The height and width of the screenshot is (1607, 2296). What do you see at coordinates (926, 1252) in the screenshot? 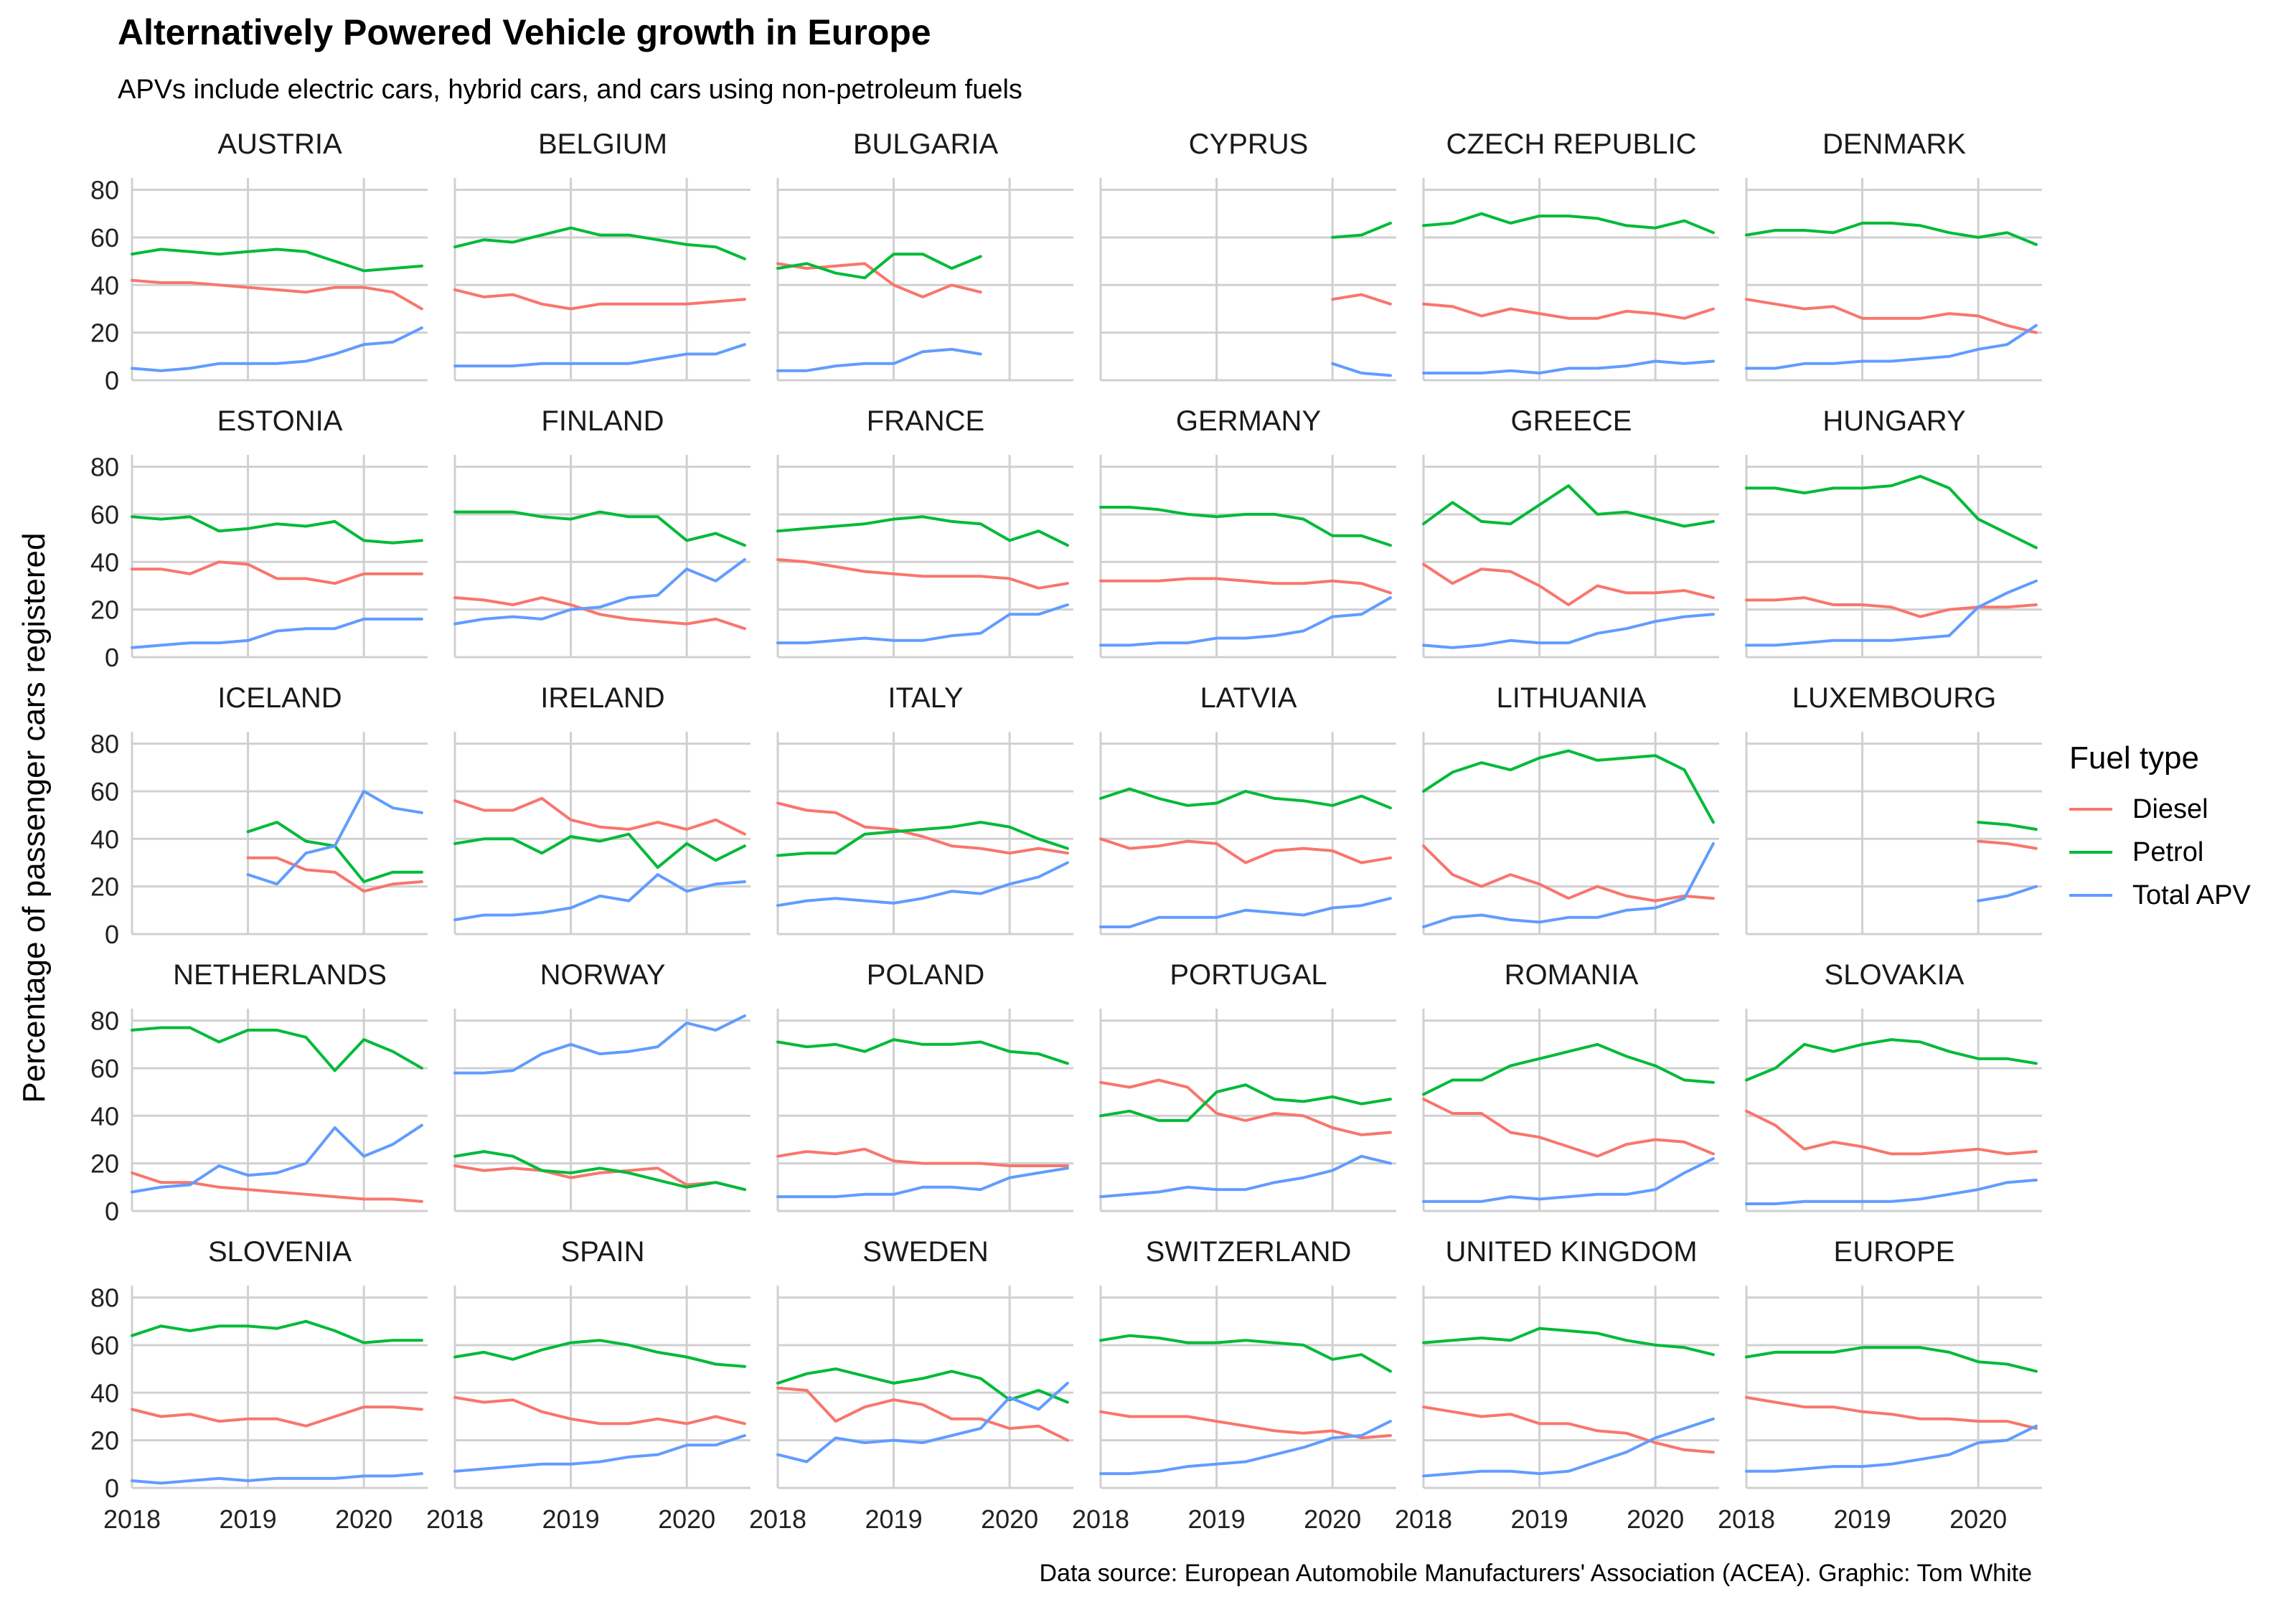
I see `panel-title: SWEDEN` at bounding box center [926, 1252].